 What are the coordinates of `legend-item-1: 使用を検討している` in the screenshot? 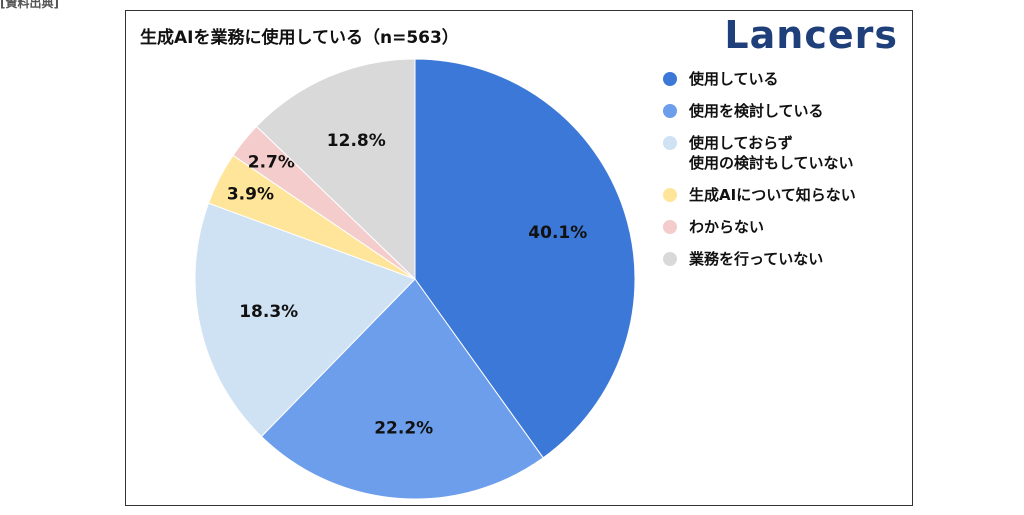 It's located at (759, 111).